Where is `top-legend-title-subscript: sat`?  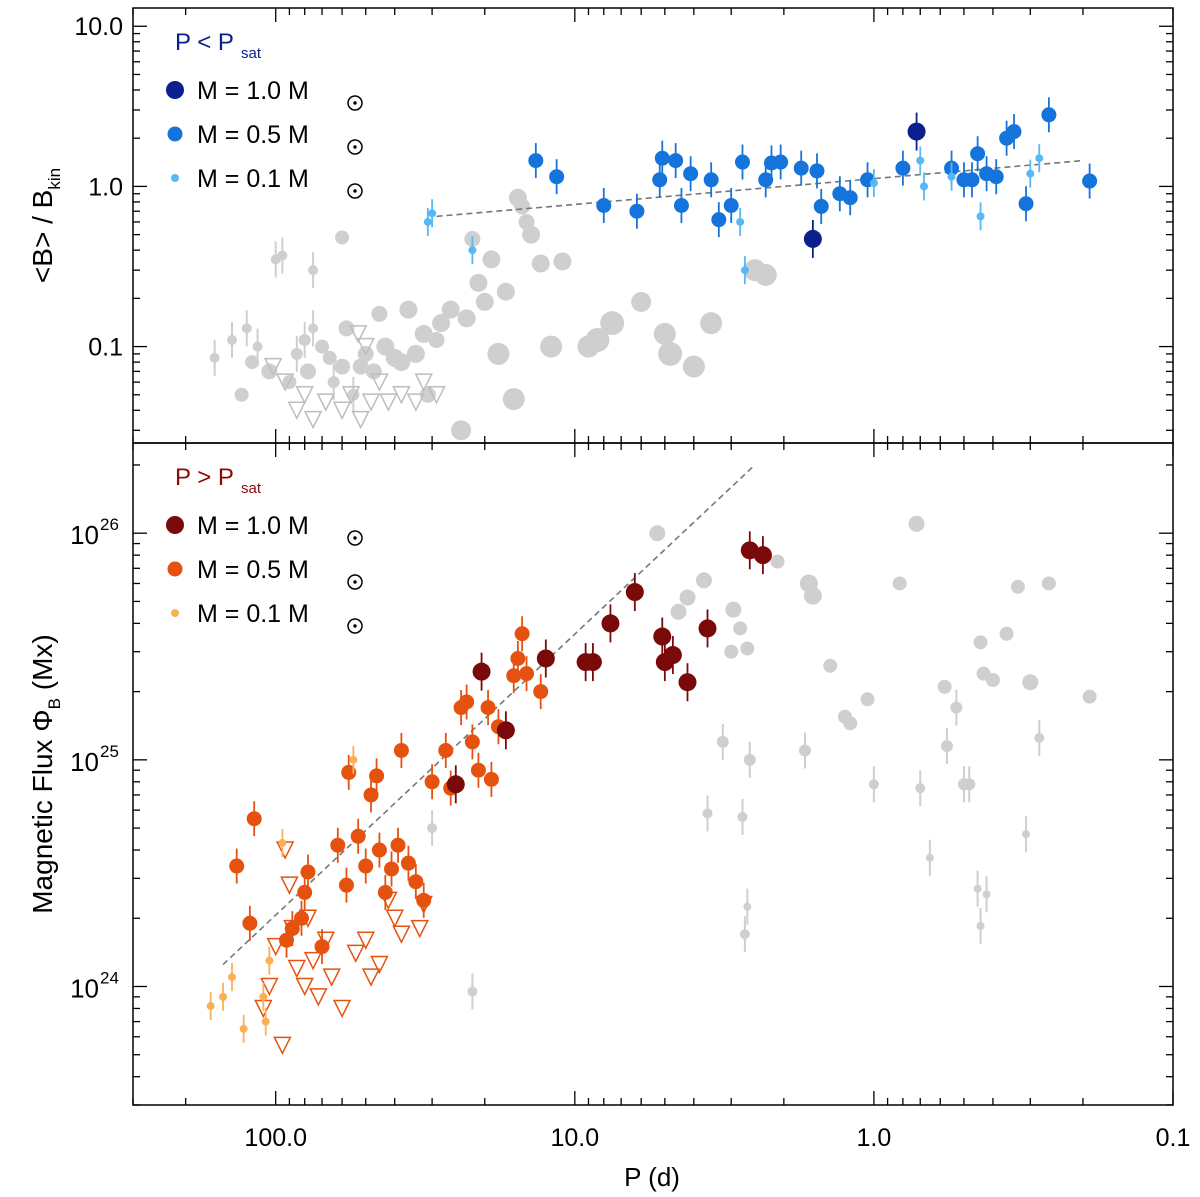 top-legend-title-subscript: sat is located at coordinates (251, 53).